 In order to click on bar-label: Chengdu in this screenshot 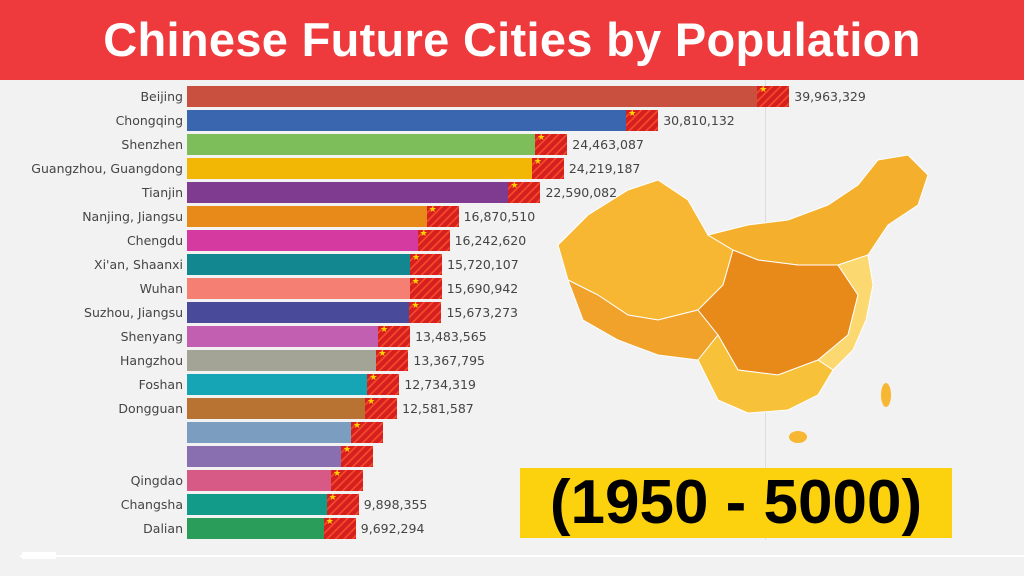, I will do `click(154, 240)`.